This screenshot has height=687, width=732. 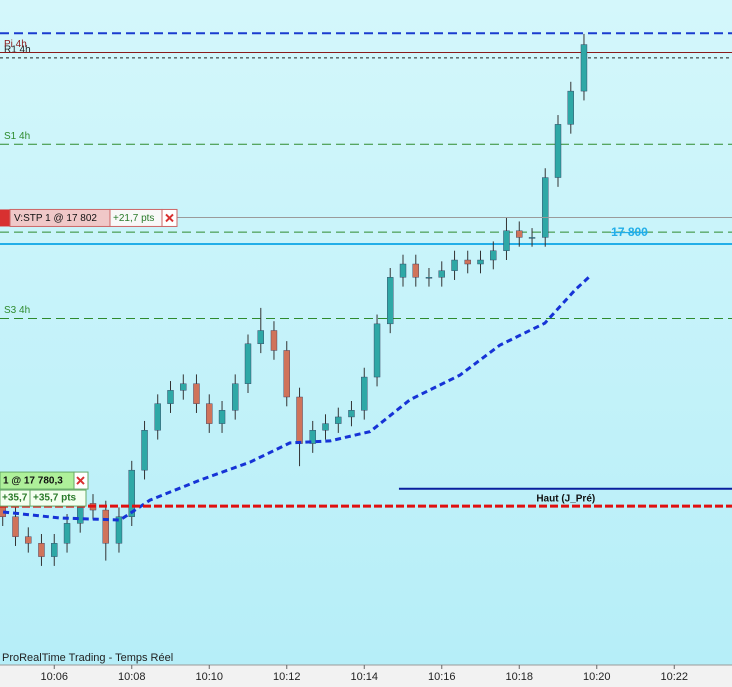 I want to click on level-label: Pi 4h, so click(x=15, y=44).